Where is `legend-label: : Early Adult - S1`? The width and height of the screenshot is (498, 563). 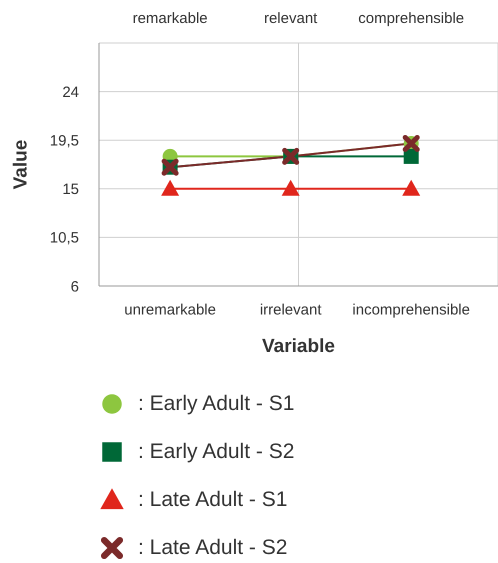 legend-label: : Early Adult - S1 is located at coordinates (216, 404).